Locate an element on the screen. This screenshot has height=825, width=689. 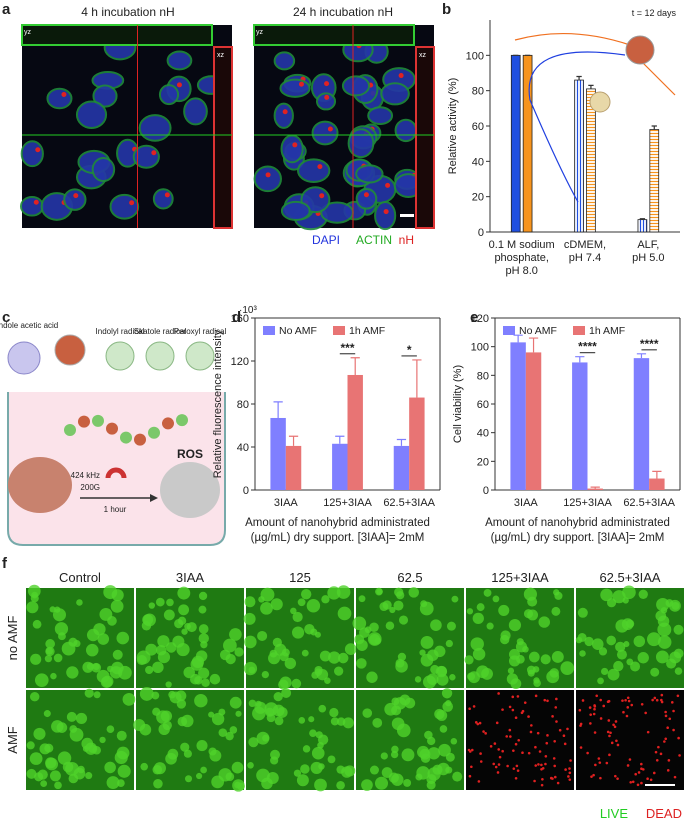
y-tick-label: 80 is located at coordinates (243, 405).